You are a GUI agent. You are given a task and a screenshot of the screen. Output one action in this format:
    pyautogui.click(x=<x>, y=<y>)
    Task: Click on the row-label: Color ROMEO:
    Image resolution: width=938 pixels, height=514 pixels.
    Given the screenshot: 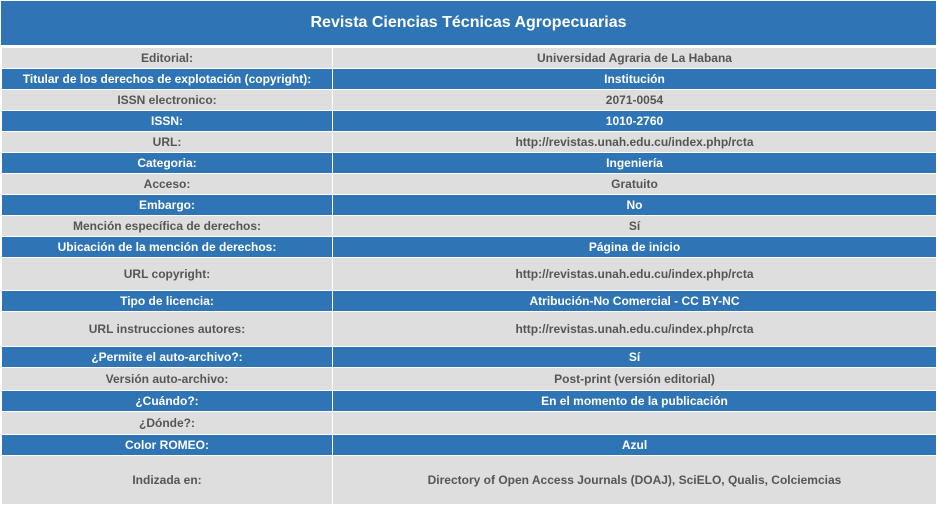 What is the action you would take?
    pyautogui.click(x=167, y=445)
    